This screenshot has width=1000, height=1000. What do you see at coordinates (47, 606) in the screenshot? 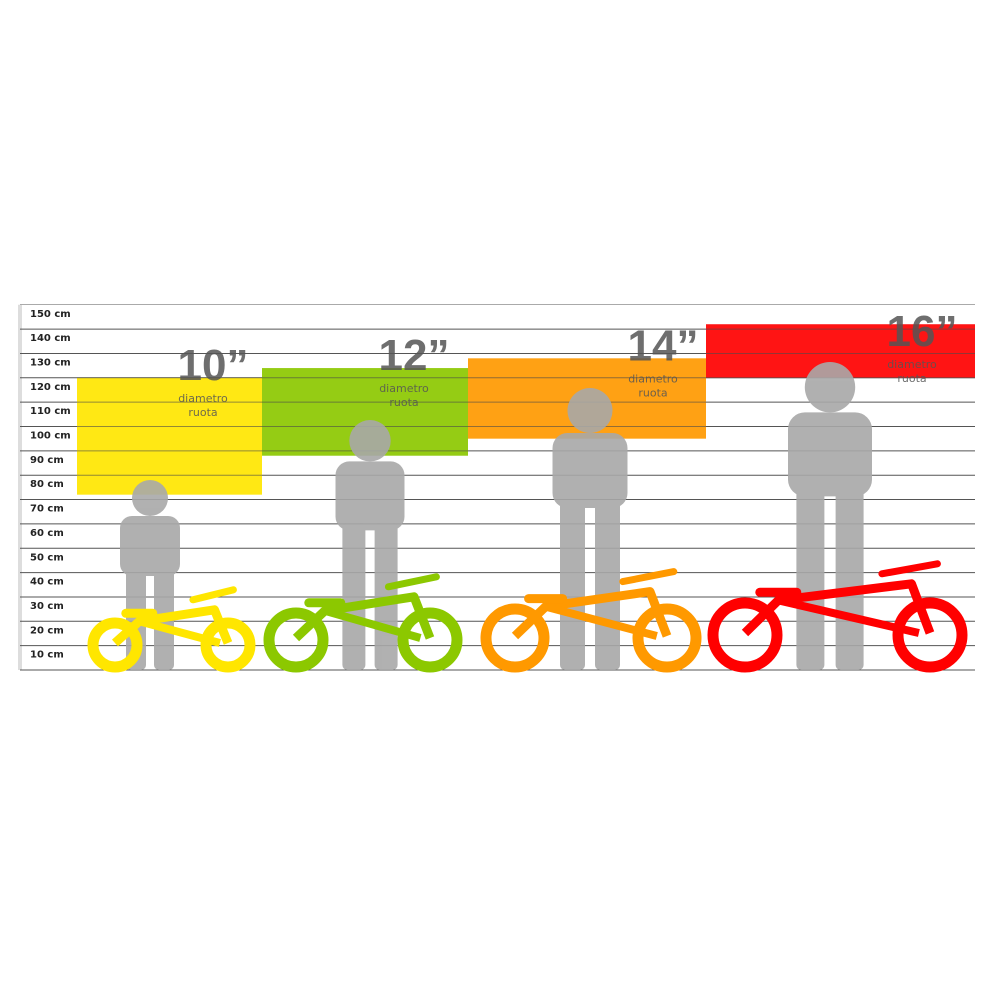
I see `tick-label: 30 cm` at bounding box center [47, 606].